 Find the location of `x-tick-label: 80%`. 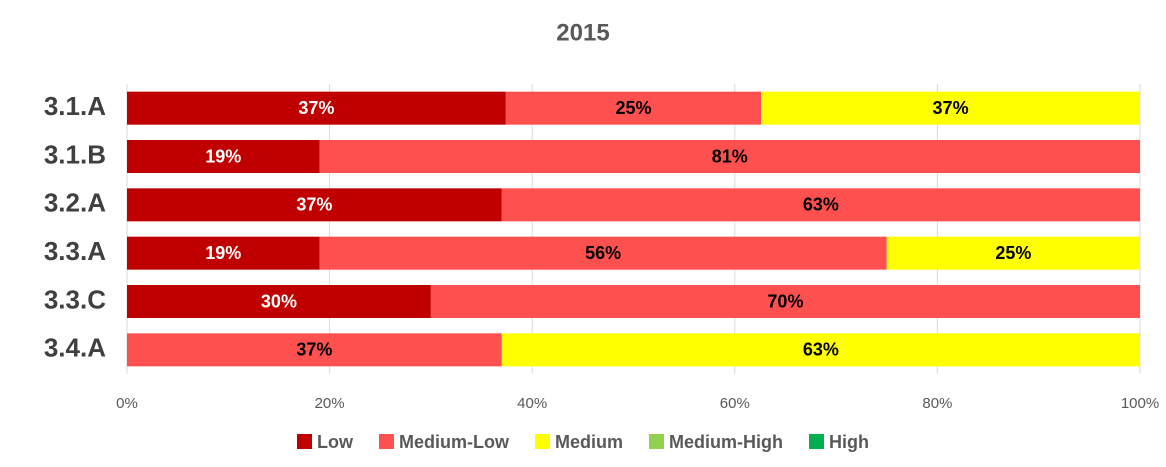

x-tick-label: 80% is located at coordinates (937, 403).